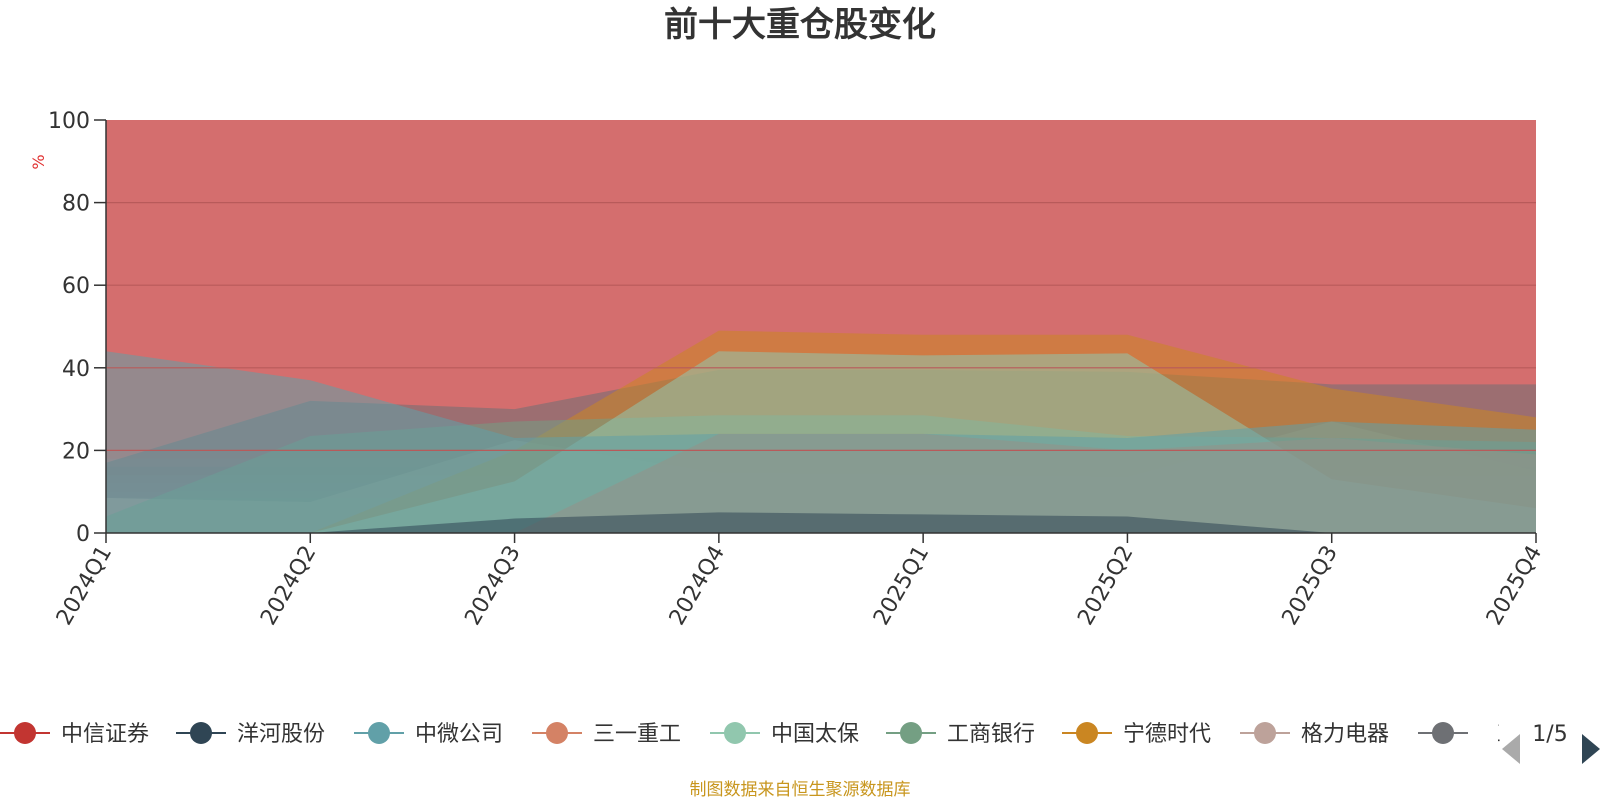 The height and width of the screenshot is (800, 1600). I want to click on y-axis-unit: %, so click(38, 161).